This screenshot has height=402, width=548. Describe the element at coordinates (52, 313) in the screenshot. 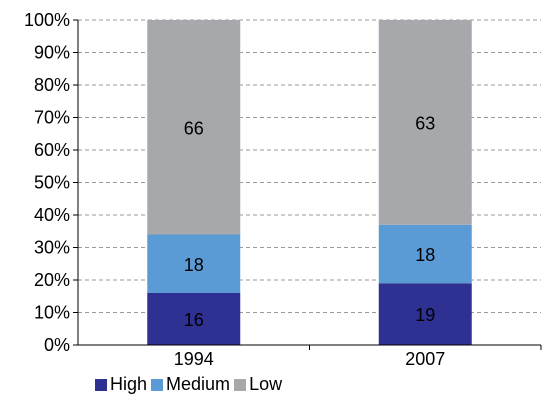

I see `y-tick-label: 10%` at that location.